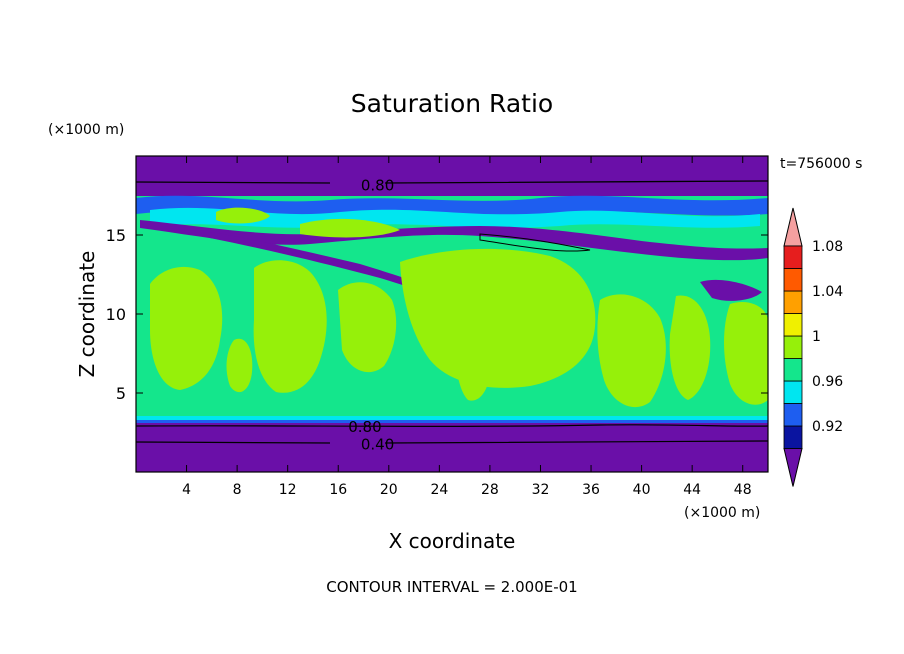  What do you see at coordinates (731, 290) in the screenshot?
I see `upper-right-dry-patch` at bounding box center [731, 290].